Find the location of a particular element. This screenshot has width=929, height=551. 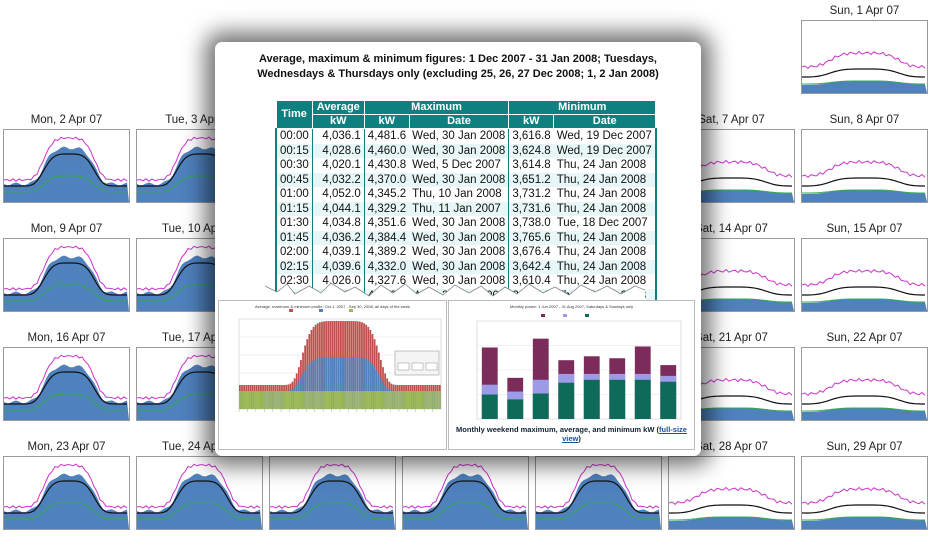

day-cell: Mon, 2 Apr 07 is located at coordinates (66, 158).